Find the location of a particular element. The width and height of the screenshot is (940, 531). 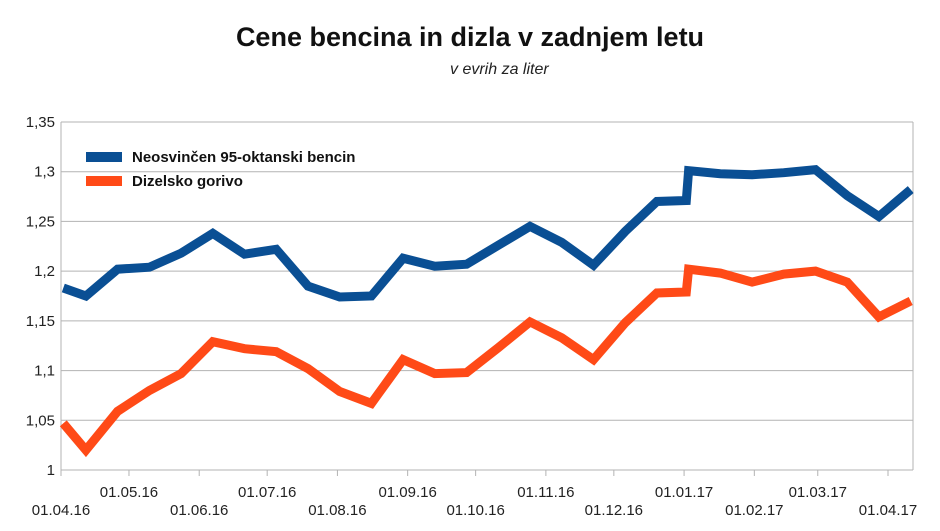

x-tick-label: 01.03.17 is located at coordinates (818, 492).